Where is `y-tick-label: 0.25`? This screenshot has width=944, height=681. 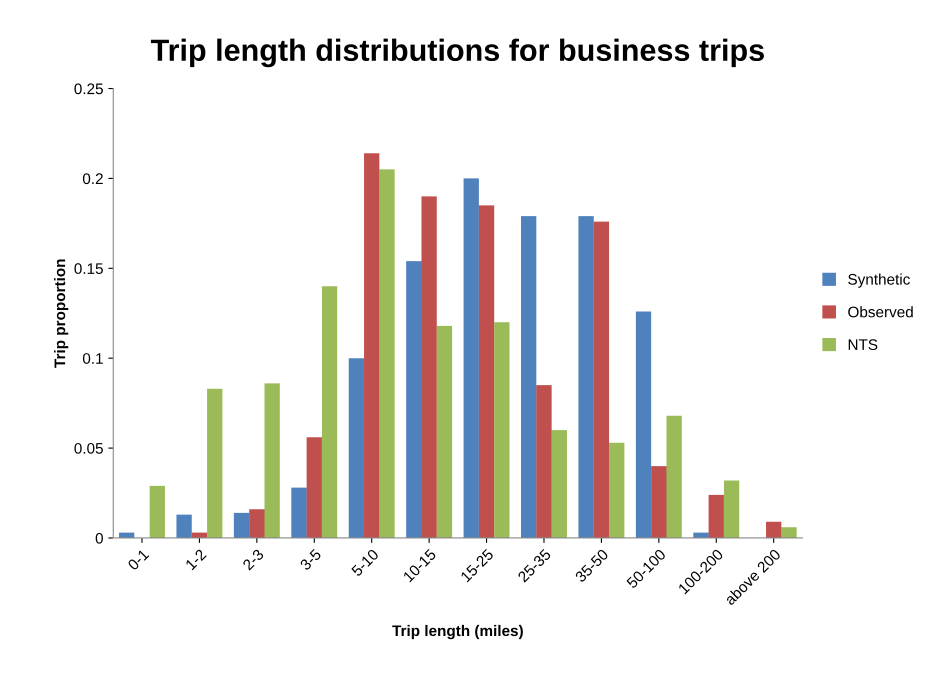 y-tick-label: 0.25 is located at coordinates (88, 88).